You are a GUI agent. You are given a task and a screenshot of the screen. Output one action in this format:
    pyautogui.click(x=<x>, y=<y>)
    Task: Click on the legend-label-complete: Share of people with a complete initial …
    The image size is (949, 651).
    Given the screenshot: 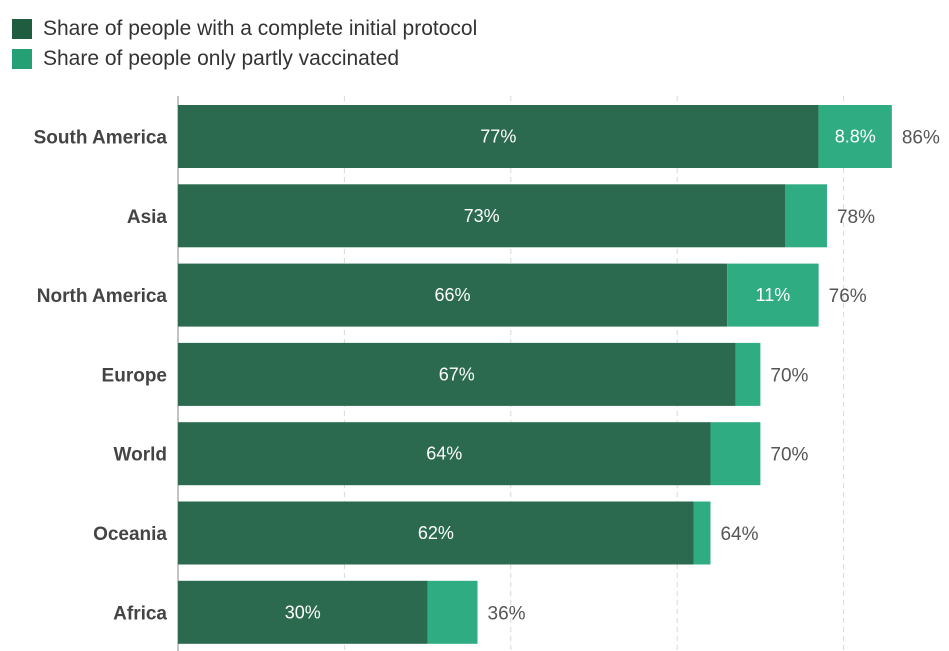 What is the action you would take?
    pyautogui.click(x=260, y=28)
    